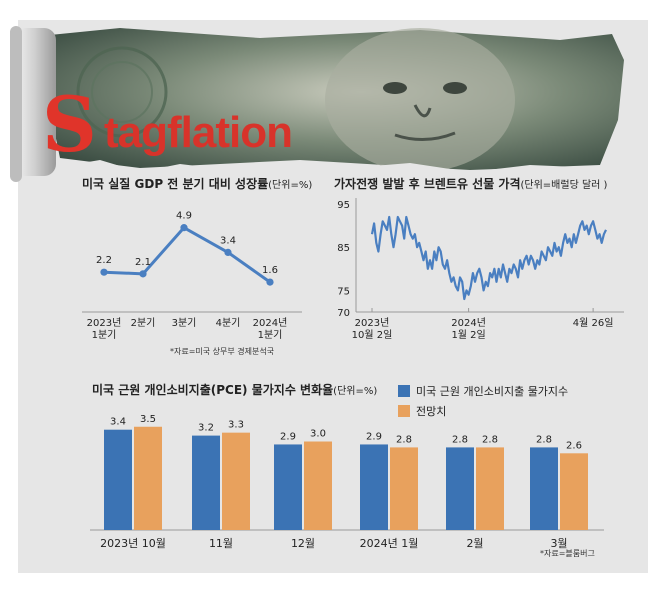 The image size is (658, 592). I want to click on brent-y-tick: 85, so click(343, 248).